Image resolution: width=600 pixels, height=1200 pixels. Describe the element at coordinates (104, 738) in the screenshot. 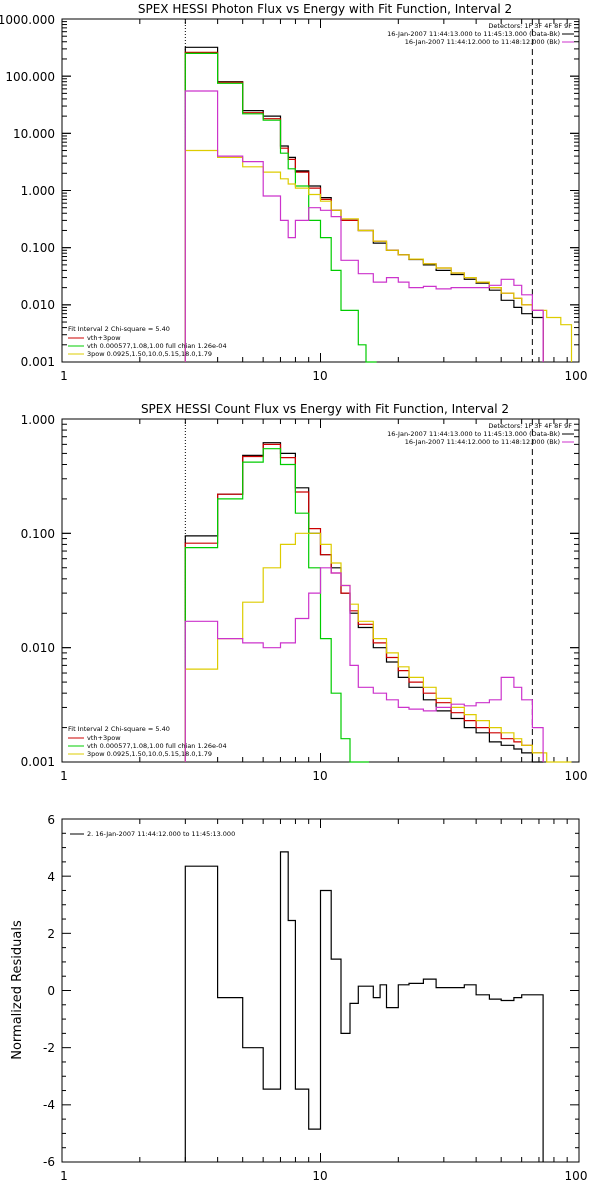

I see `count-fit-legend-total: vth+3pow` at that location.